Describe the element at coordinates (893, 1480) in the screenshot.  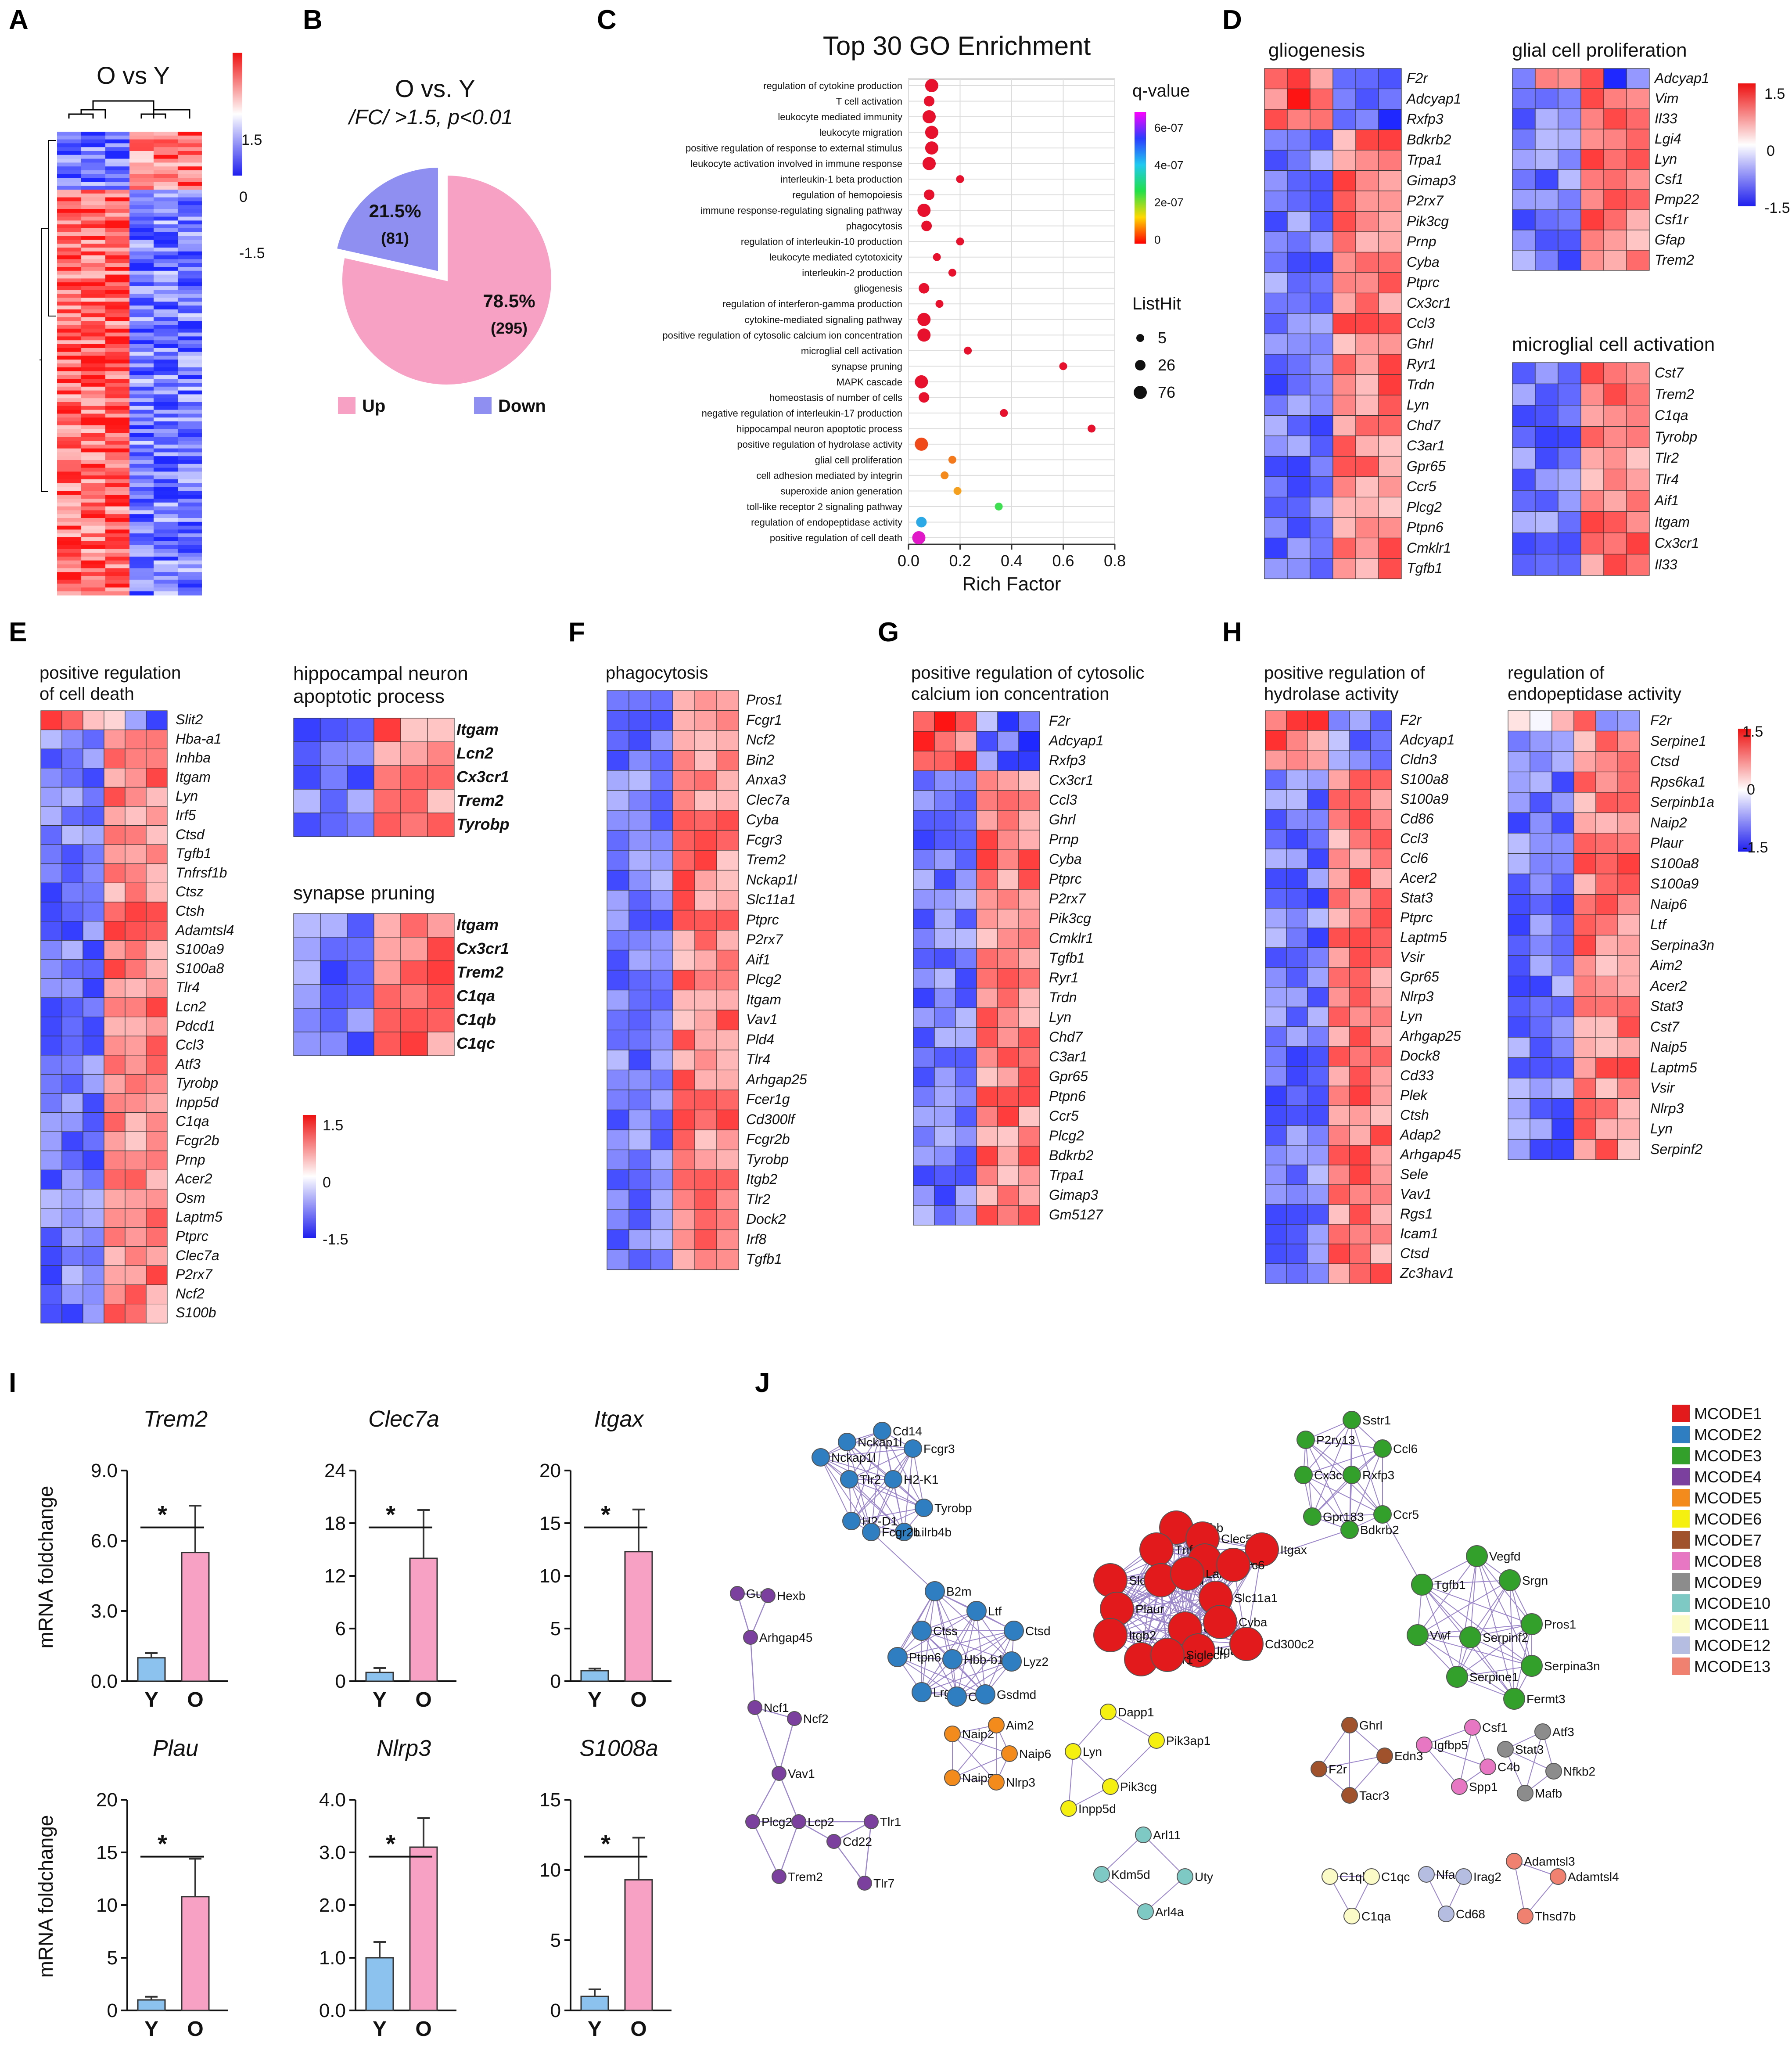
I see `node-h2-k1` at that location.